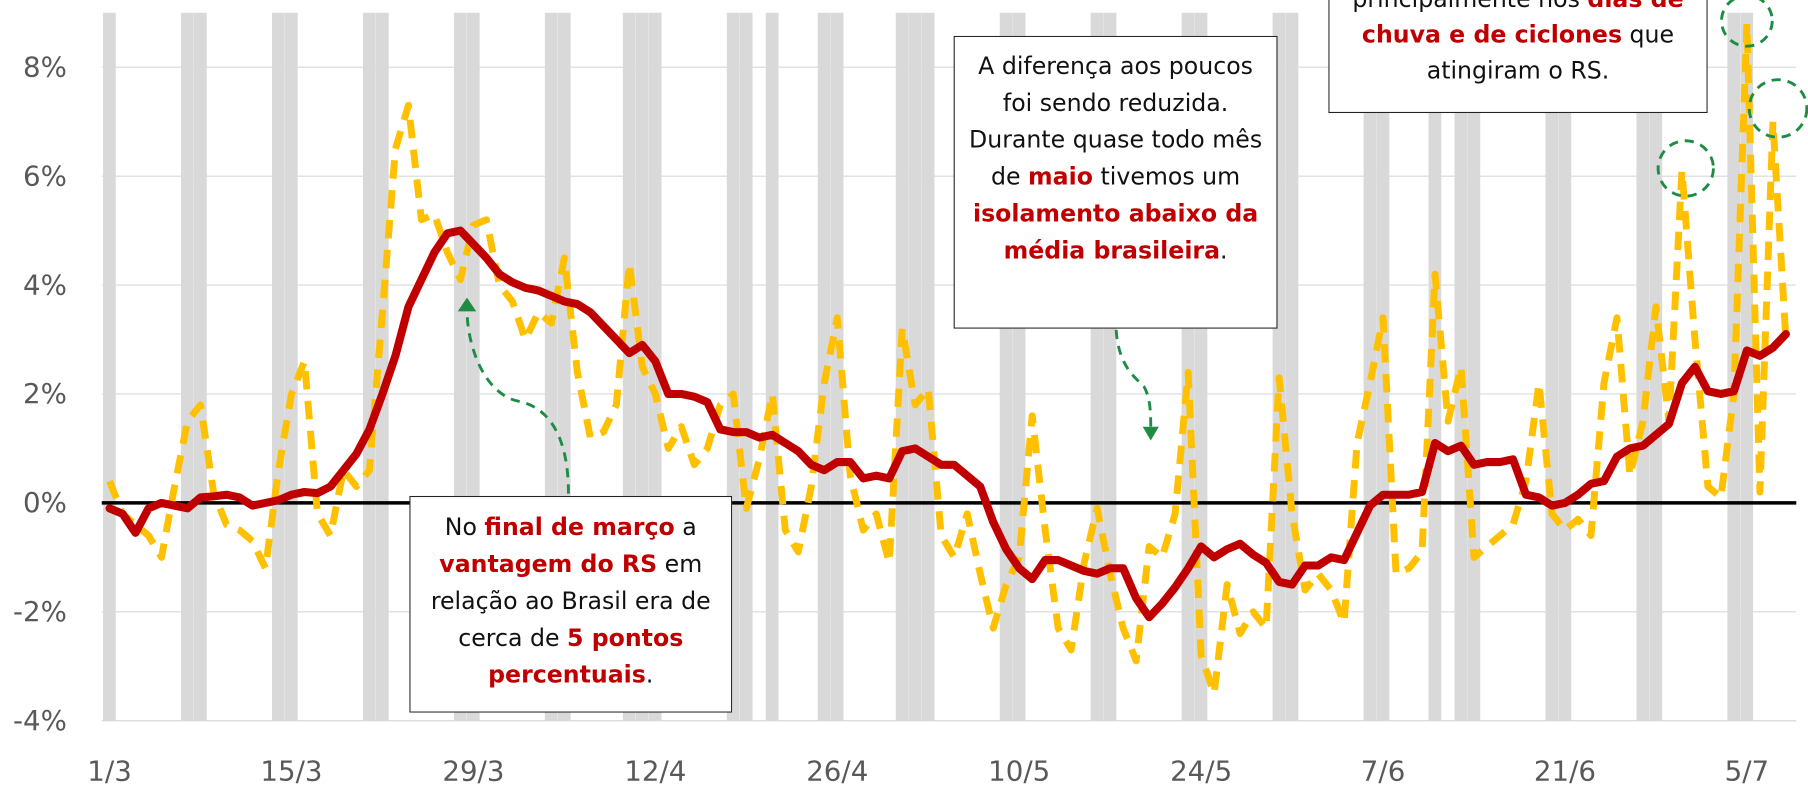 The image size is (1808, 790). I want to click on annotation-emphasis: dias de chuva e de ciclones, so click(1522, 24).